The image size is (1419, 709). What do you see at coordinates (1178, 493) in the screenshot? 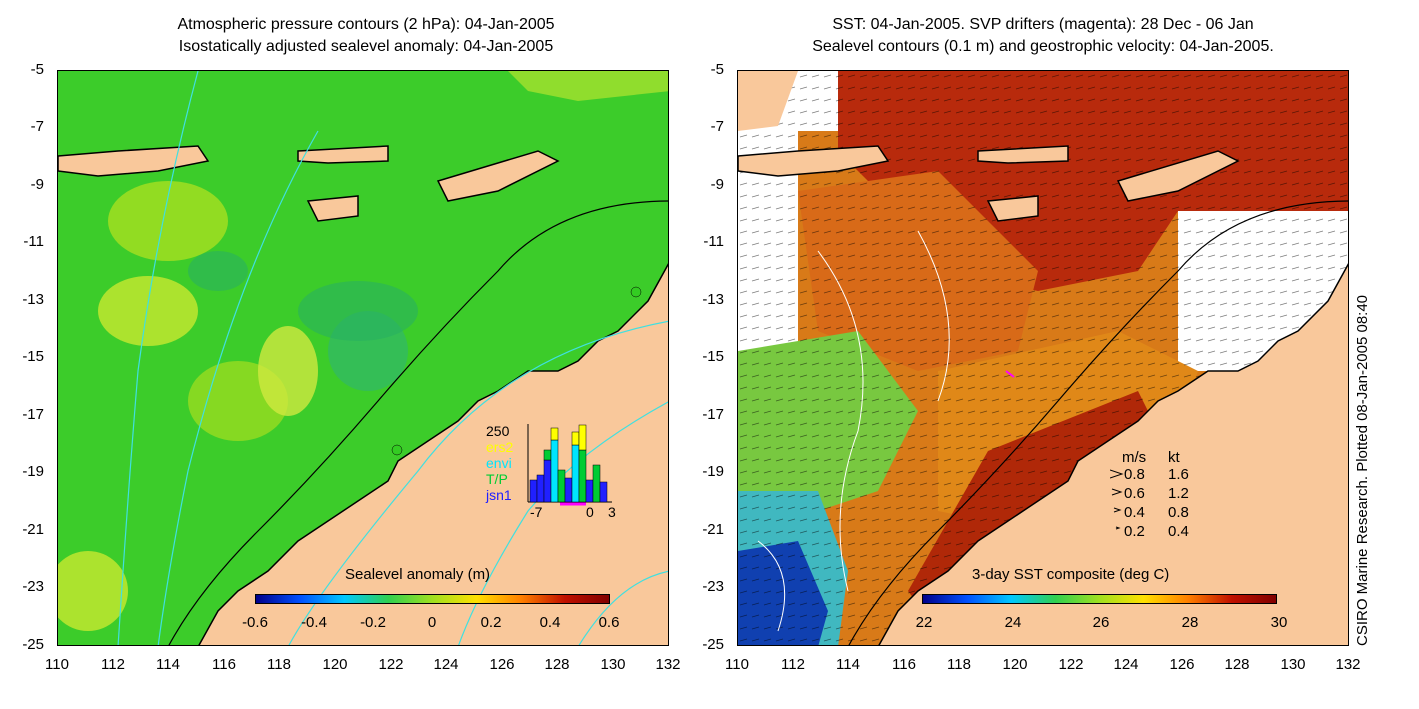
I see `velocity-row-kt: 1.2` at bounding box center [1178, 493].